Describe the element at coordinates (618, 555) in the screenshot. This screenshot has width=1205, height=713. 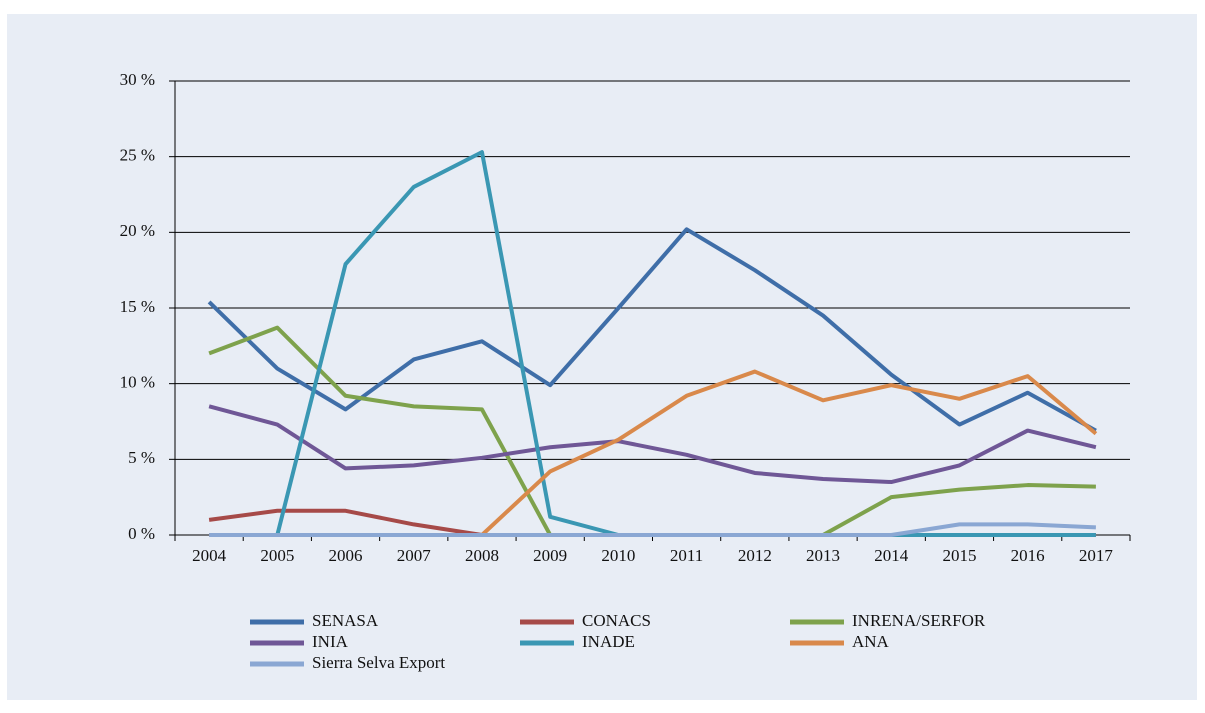
I see `x-tick-label: 2010` at that location.